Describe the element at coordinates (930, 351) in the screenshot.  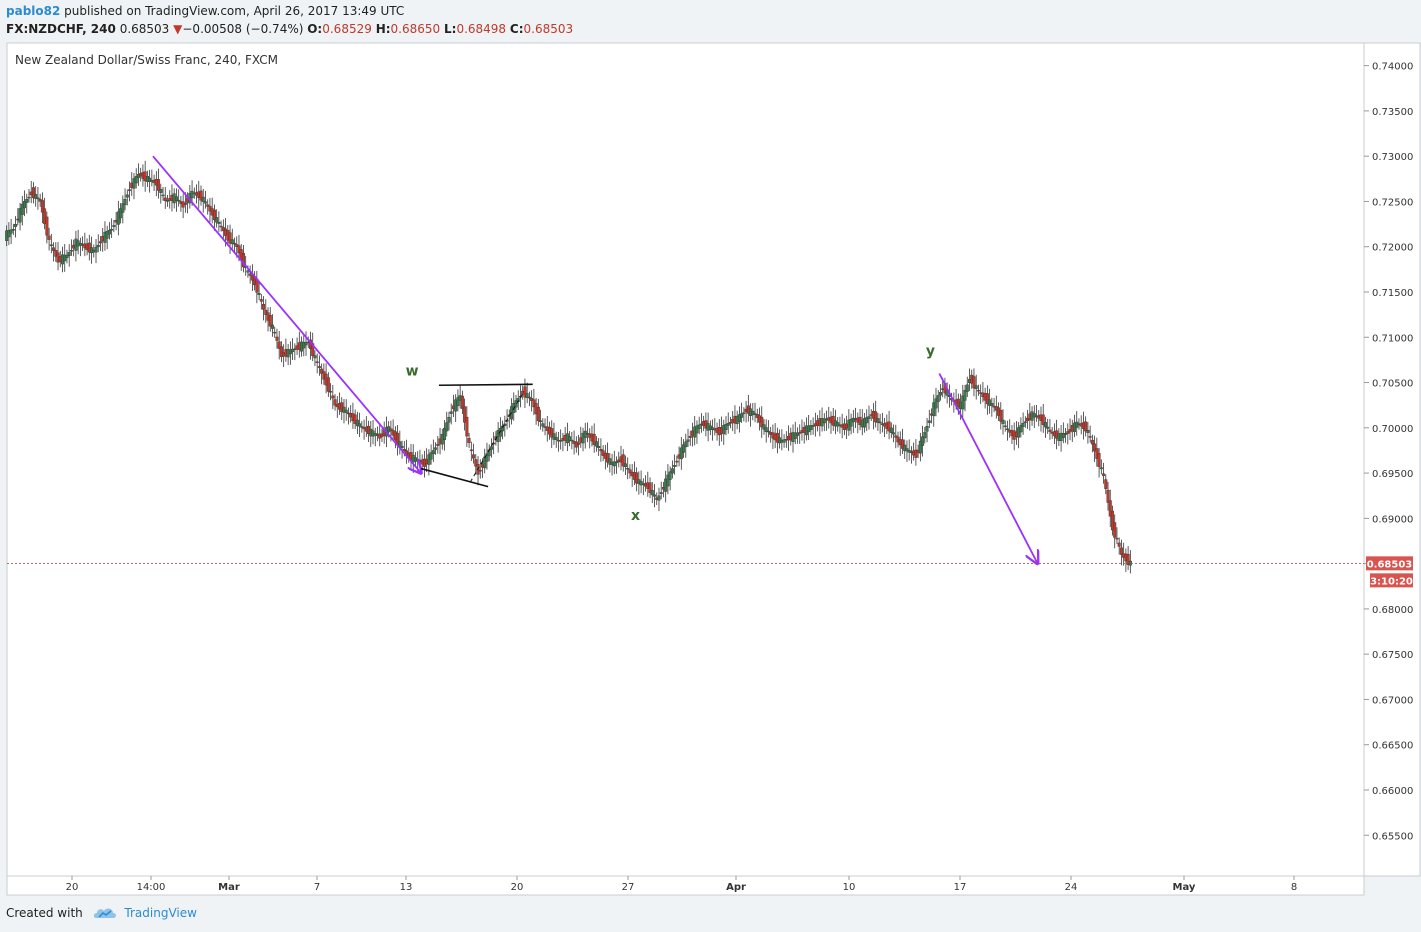
I see `wave-label-y: y` at that location.